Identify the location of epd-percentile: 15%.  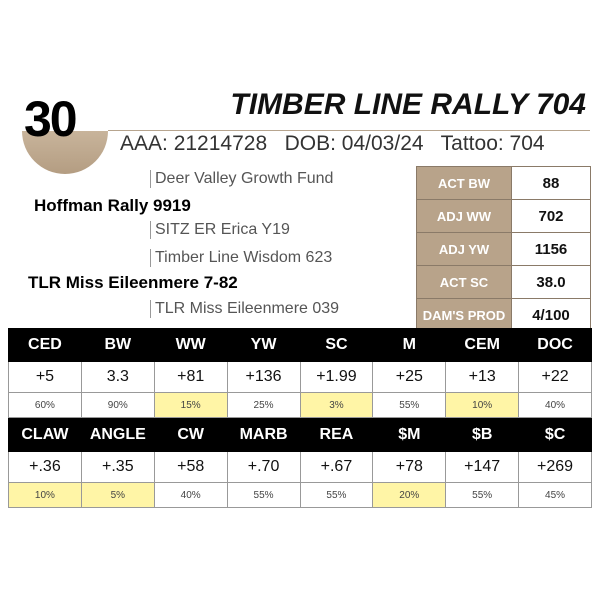
(190, 405).